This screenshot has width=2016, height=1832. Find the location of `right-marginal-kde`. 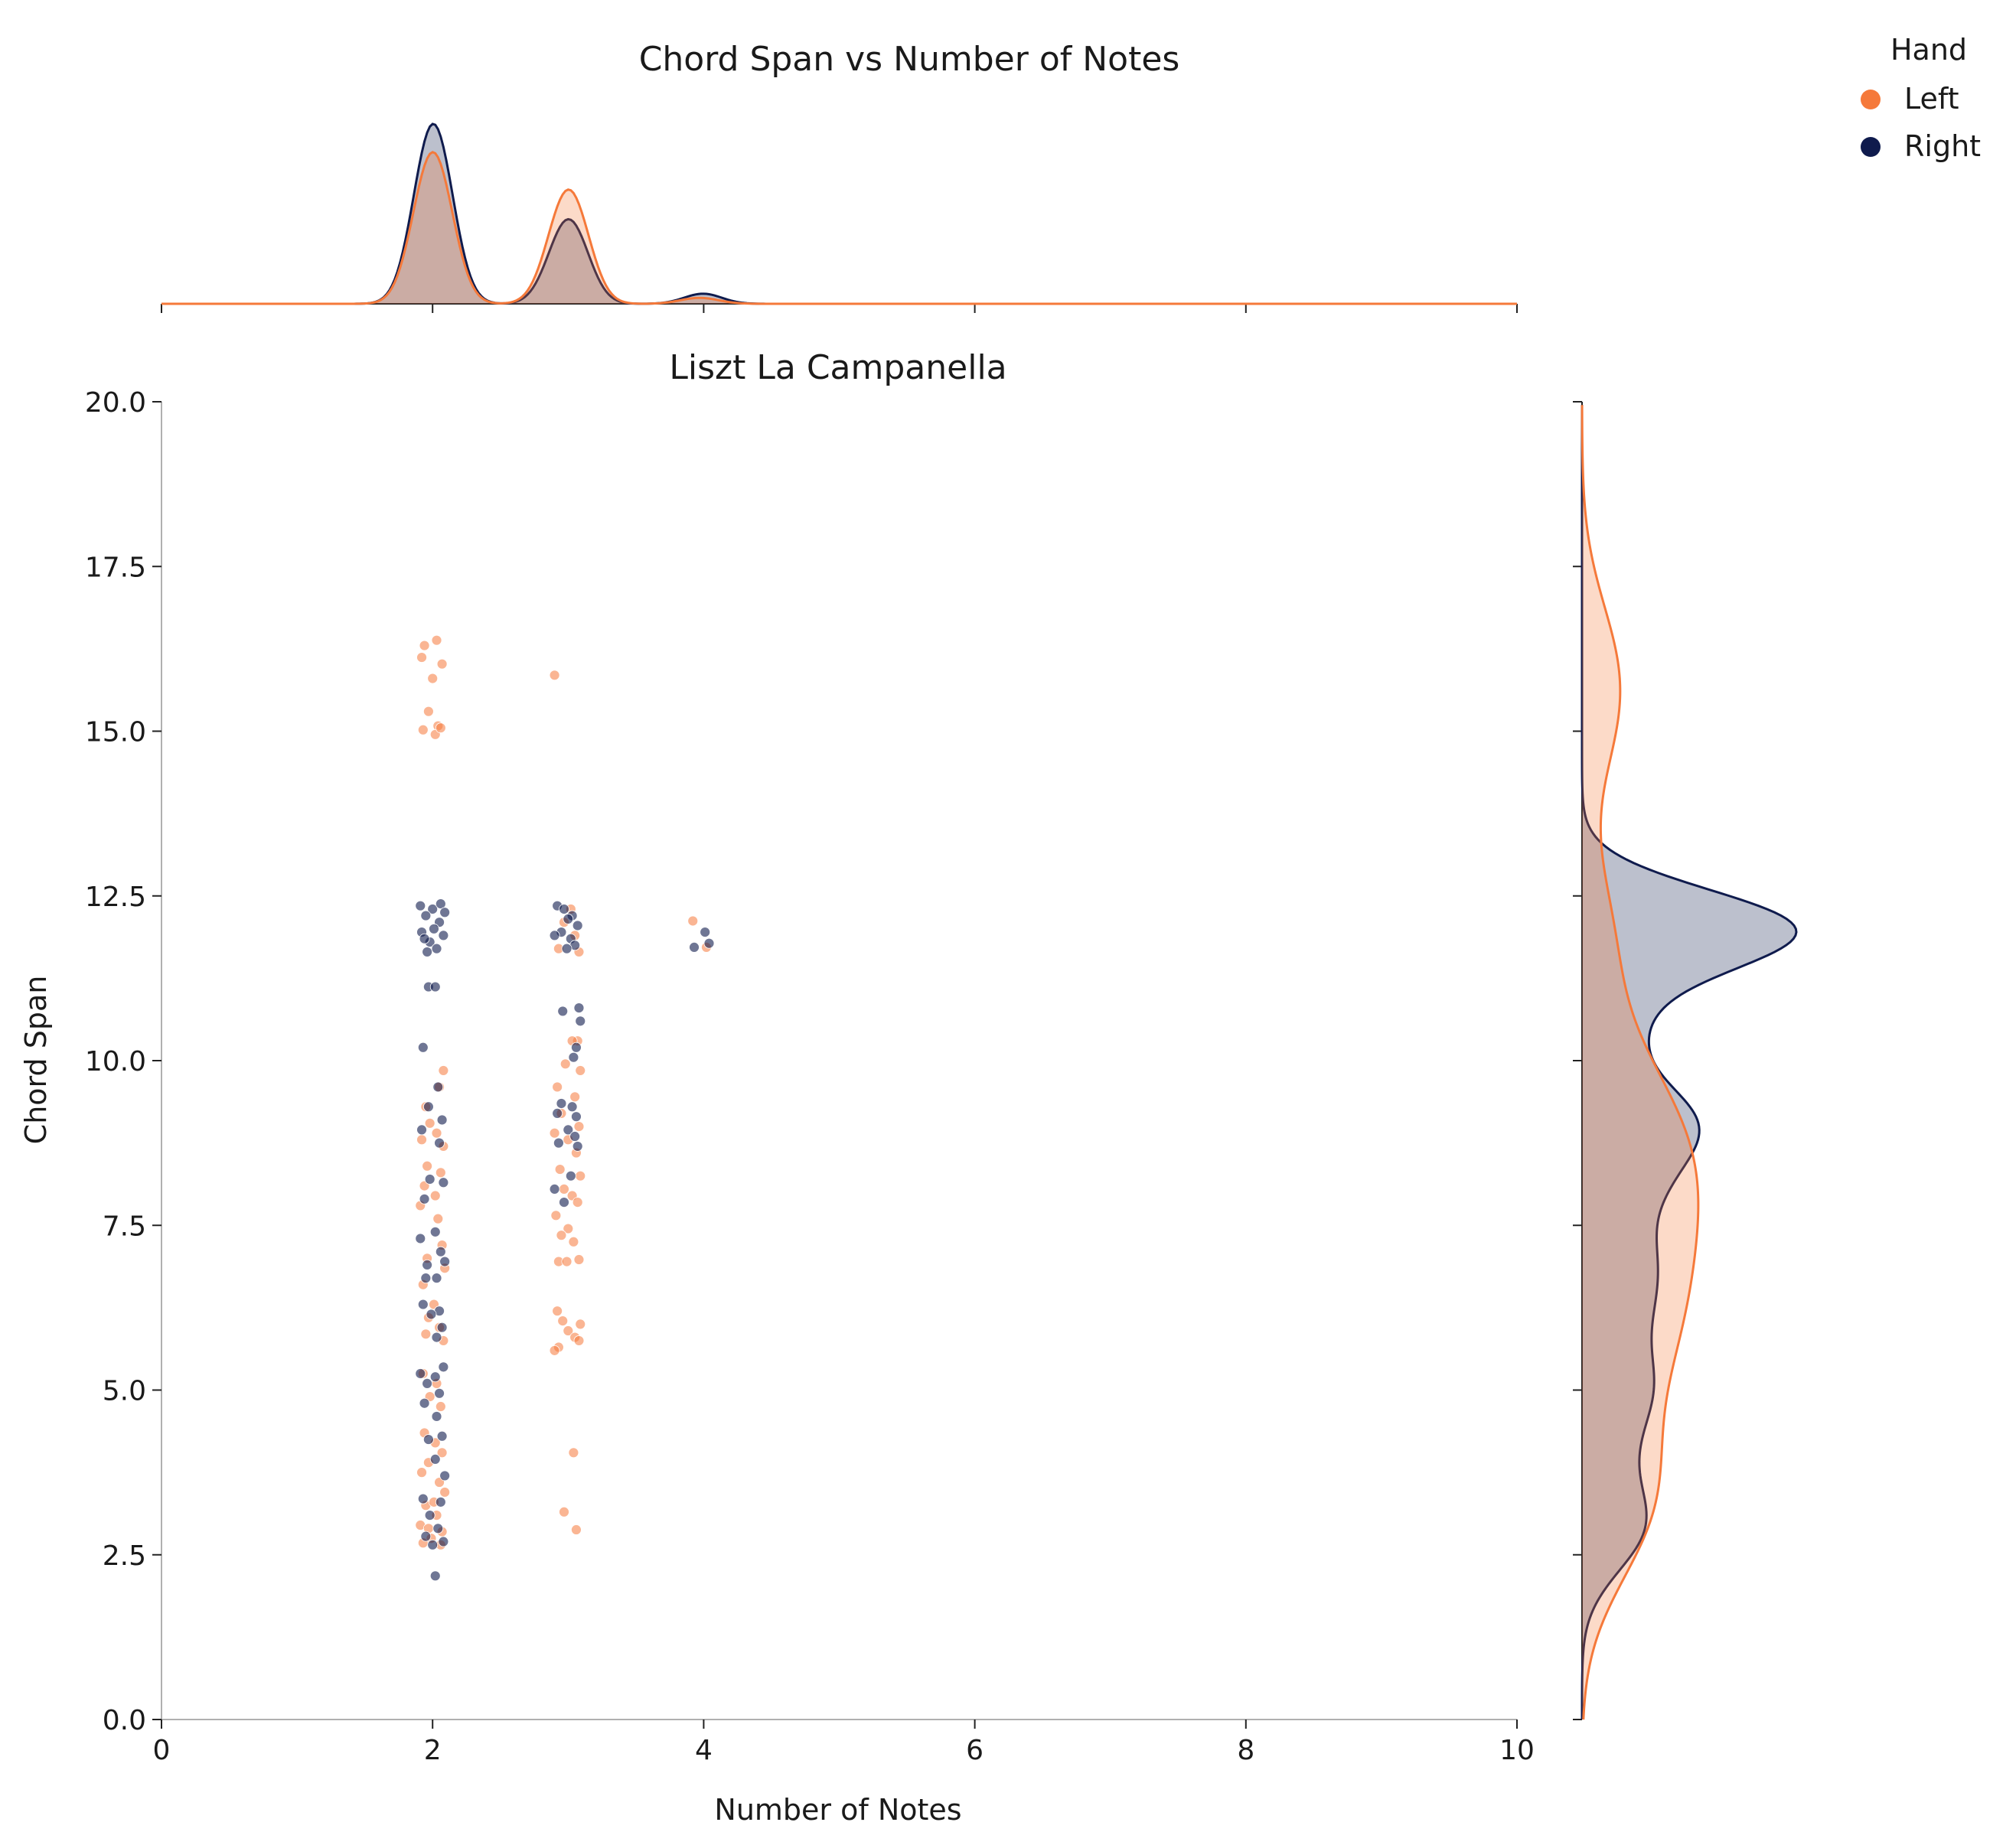

right-marginal-kde is located at coordinates (1685, 1060).